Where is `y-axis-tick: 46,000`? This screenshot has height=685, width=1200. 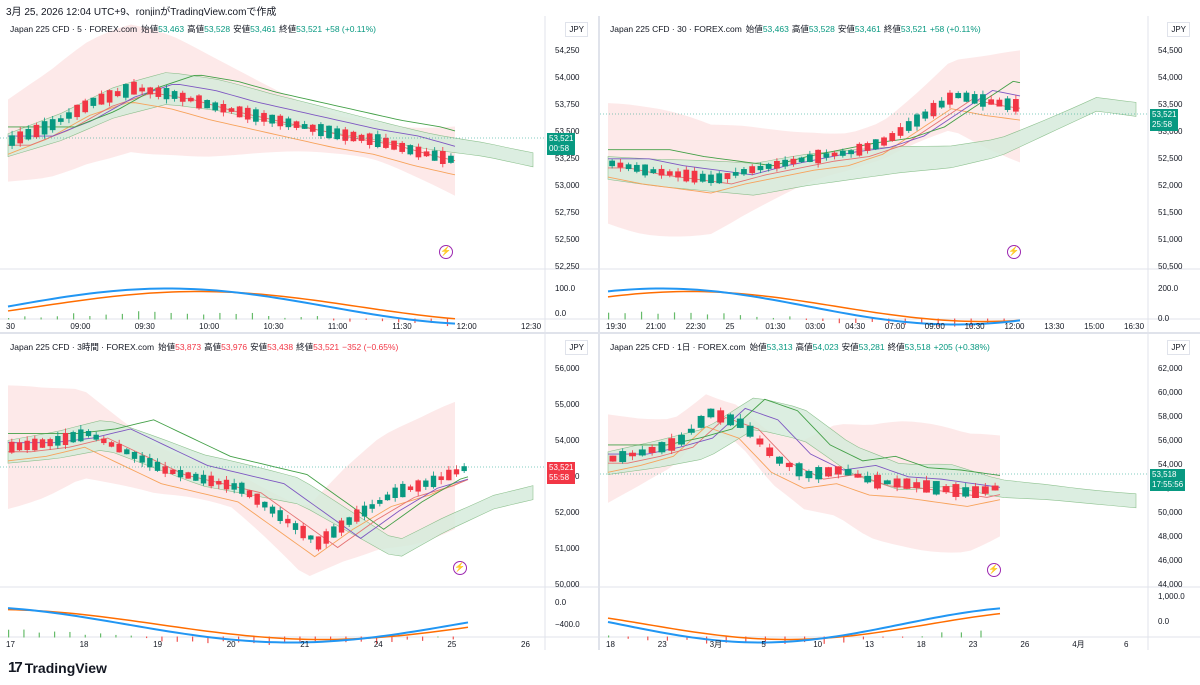 y-axis-tick: 46,000 is located at coordinates (1170, 560).